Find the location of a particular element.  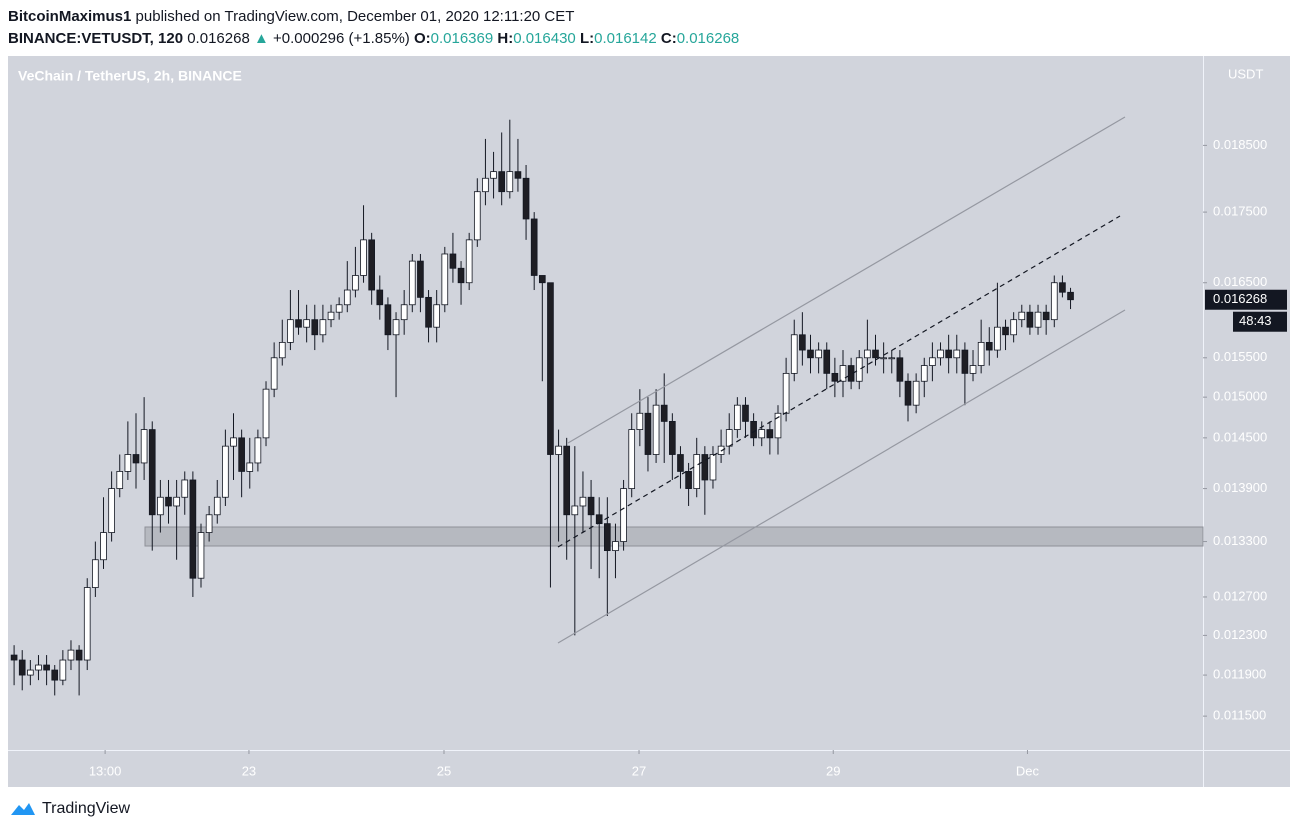

ohlc-value: 0.016142 is located at coordinates (625, 38).